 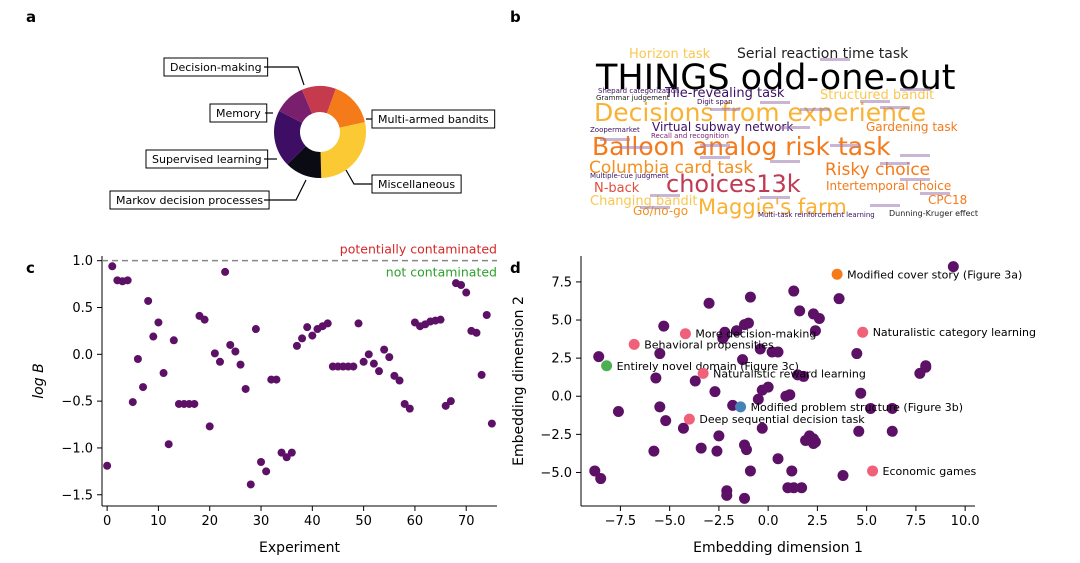 What do you see at coordinates (930, 471) in the screenshot?
I see `highlighted-point-label: Economic games` at bounding box center [930, 471].